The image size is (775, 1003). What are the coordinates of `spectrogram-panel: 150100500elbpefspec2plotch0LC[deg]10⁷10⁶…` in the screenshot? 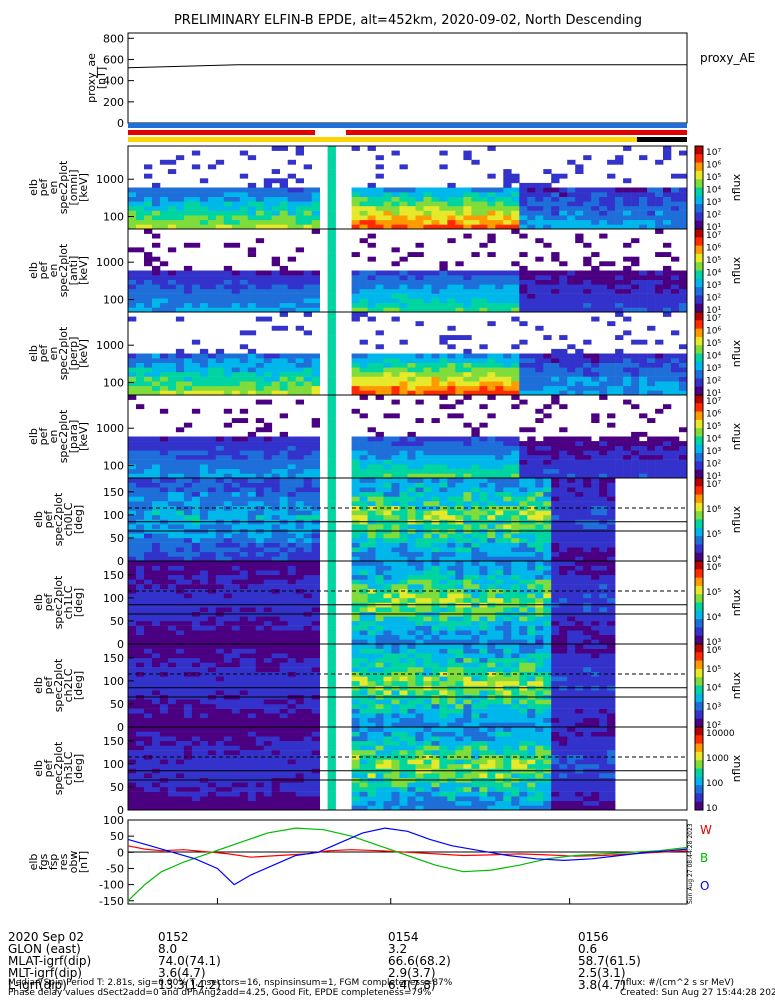 It's located at (387, 523).